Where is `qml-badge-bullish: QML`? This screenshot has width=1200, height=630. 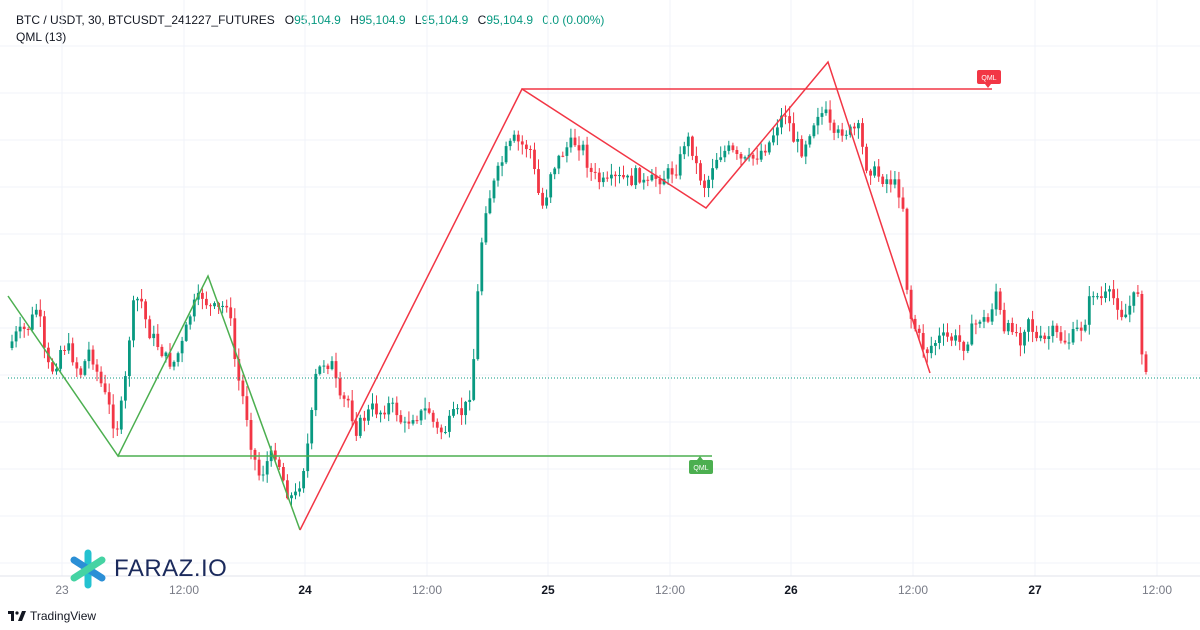 qml-badge-bullish: QML is located at coordinates (701, 465).